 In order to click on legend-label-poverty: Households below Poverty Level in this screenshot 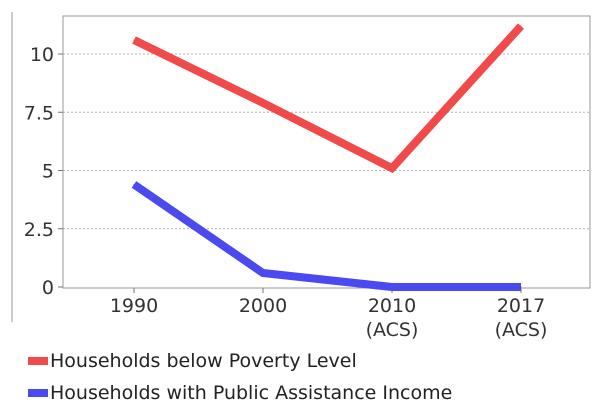, I will do `click(203, 361)`.